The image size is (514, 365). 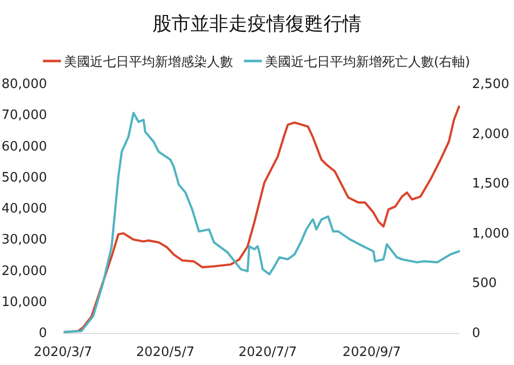 What do you see at coordinates (24, 209) in the screenshot?
I see `y-tick-label: 40,000` at bounding box center [24, 209].